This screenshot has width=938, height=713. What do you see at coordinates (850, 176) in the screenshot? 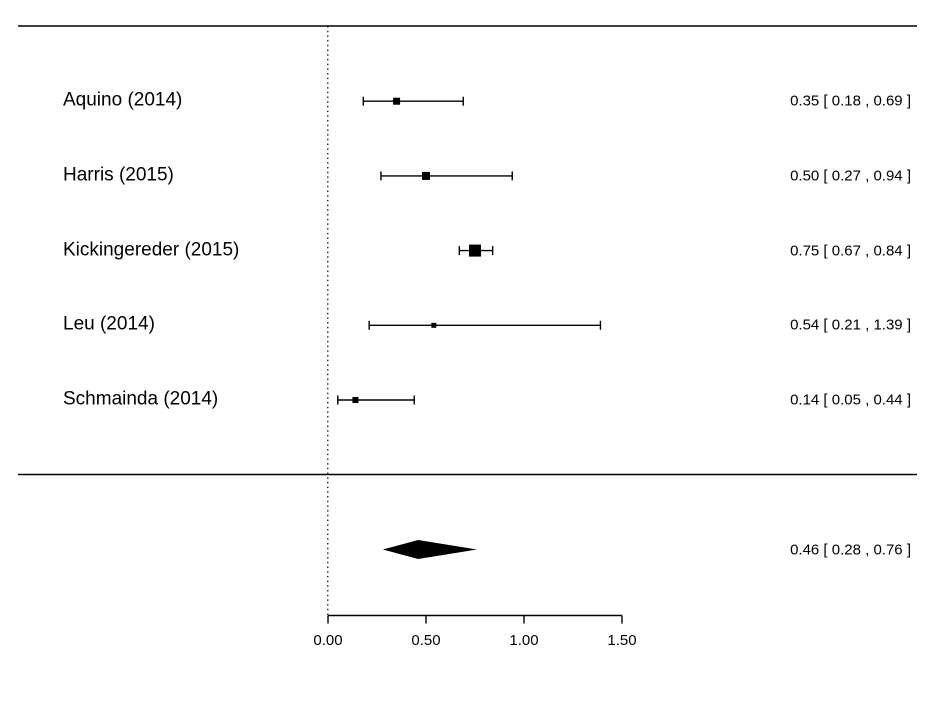
I see `study-ci-text: 0.50 [ 0.27 , 0.94 ]` at bounding box center [850, 176].